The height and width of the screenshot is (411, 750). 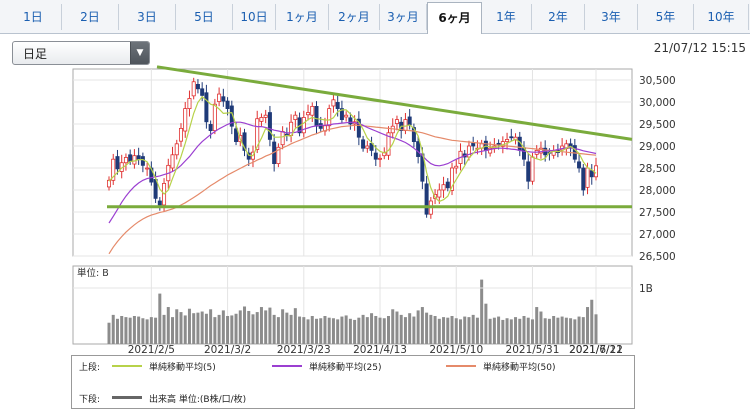 What do you see at coordinates (127, 397) in the screenshot?
I see `legend-volume-line` at bounding box center [127, 397].